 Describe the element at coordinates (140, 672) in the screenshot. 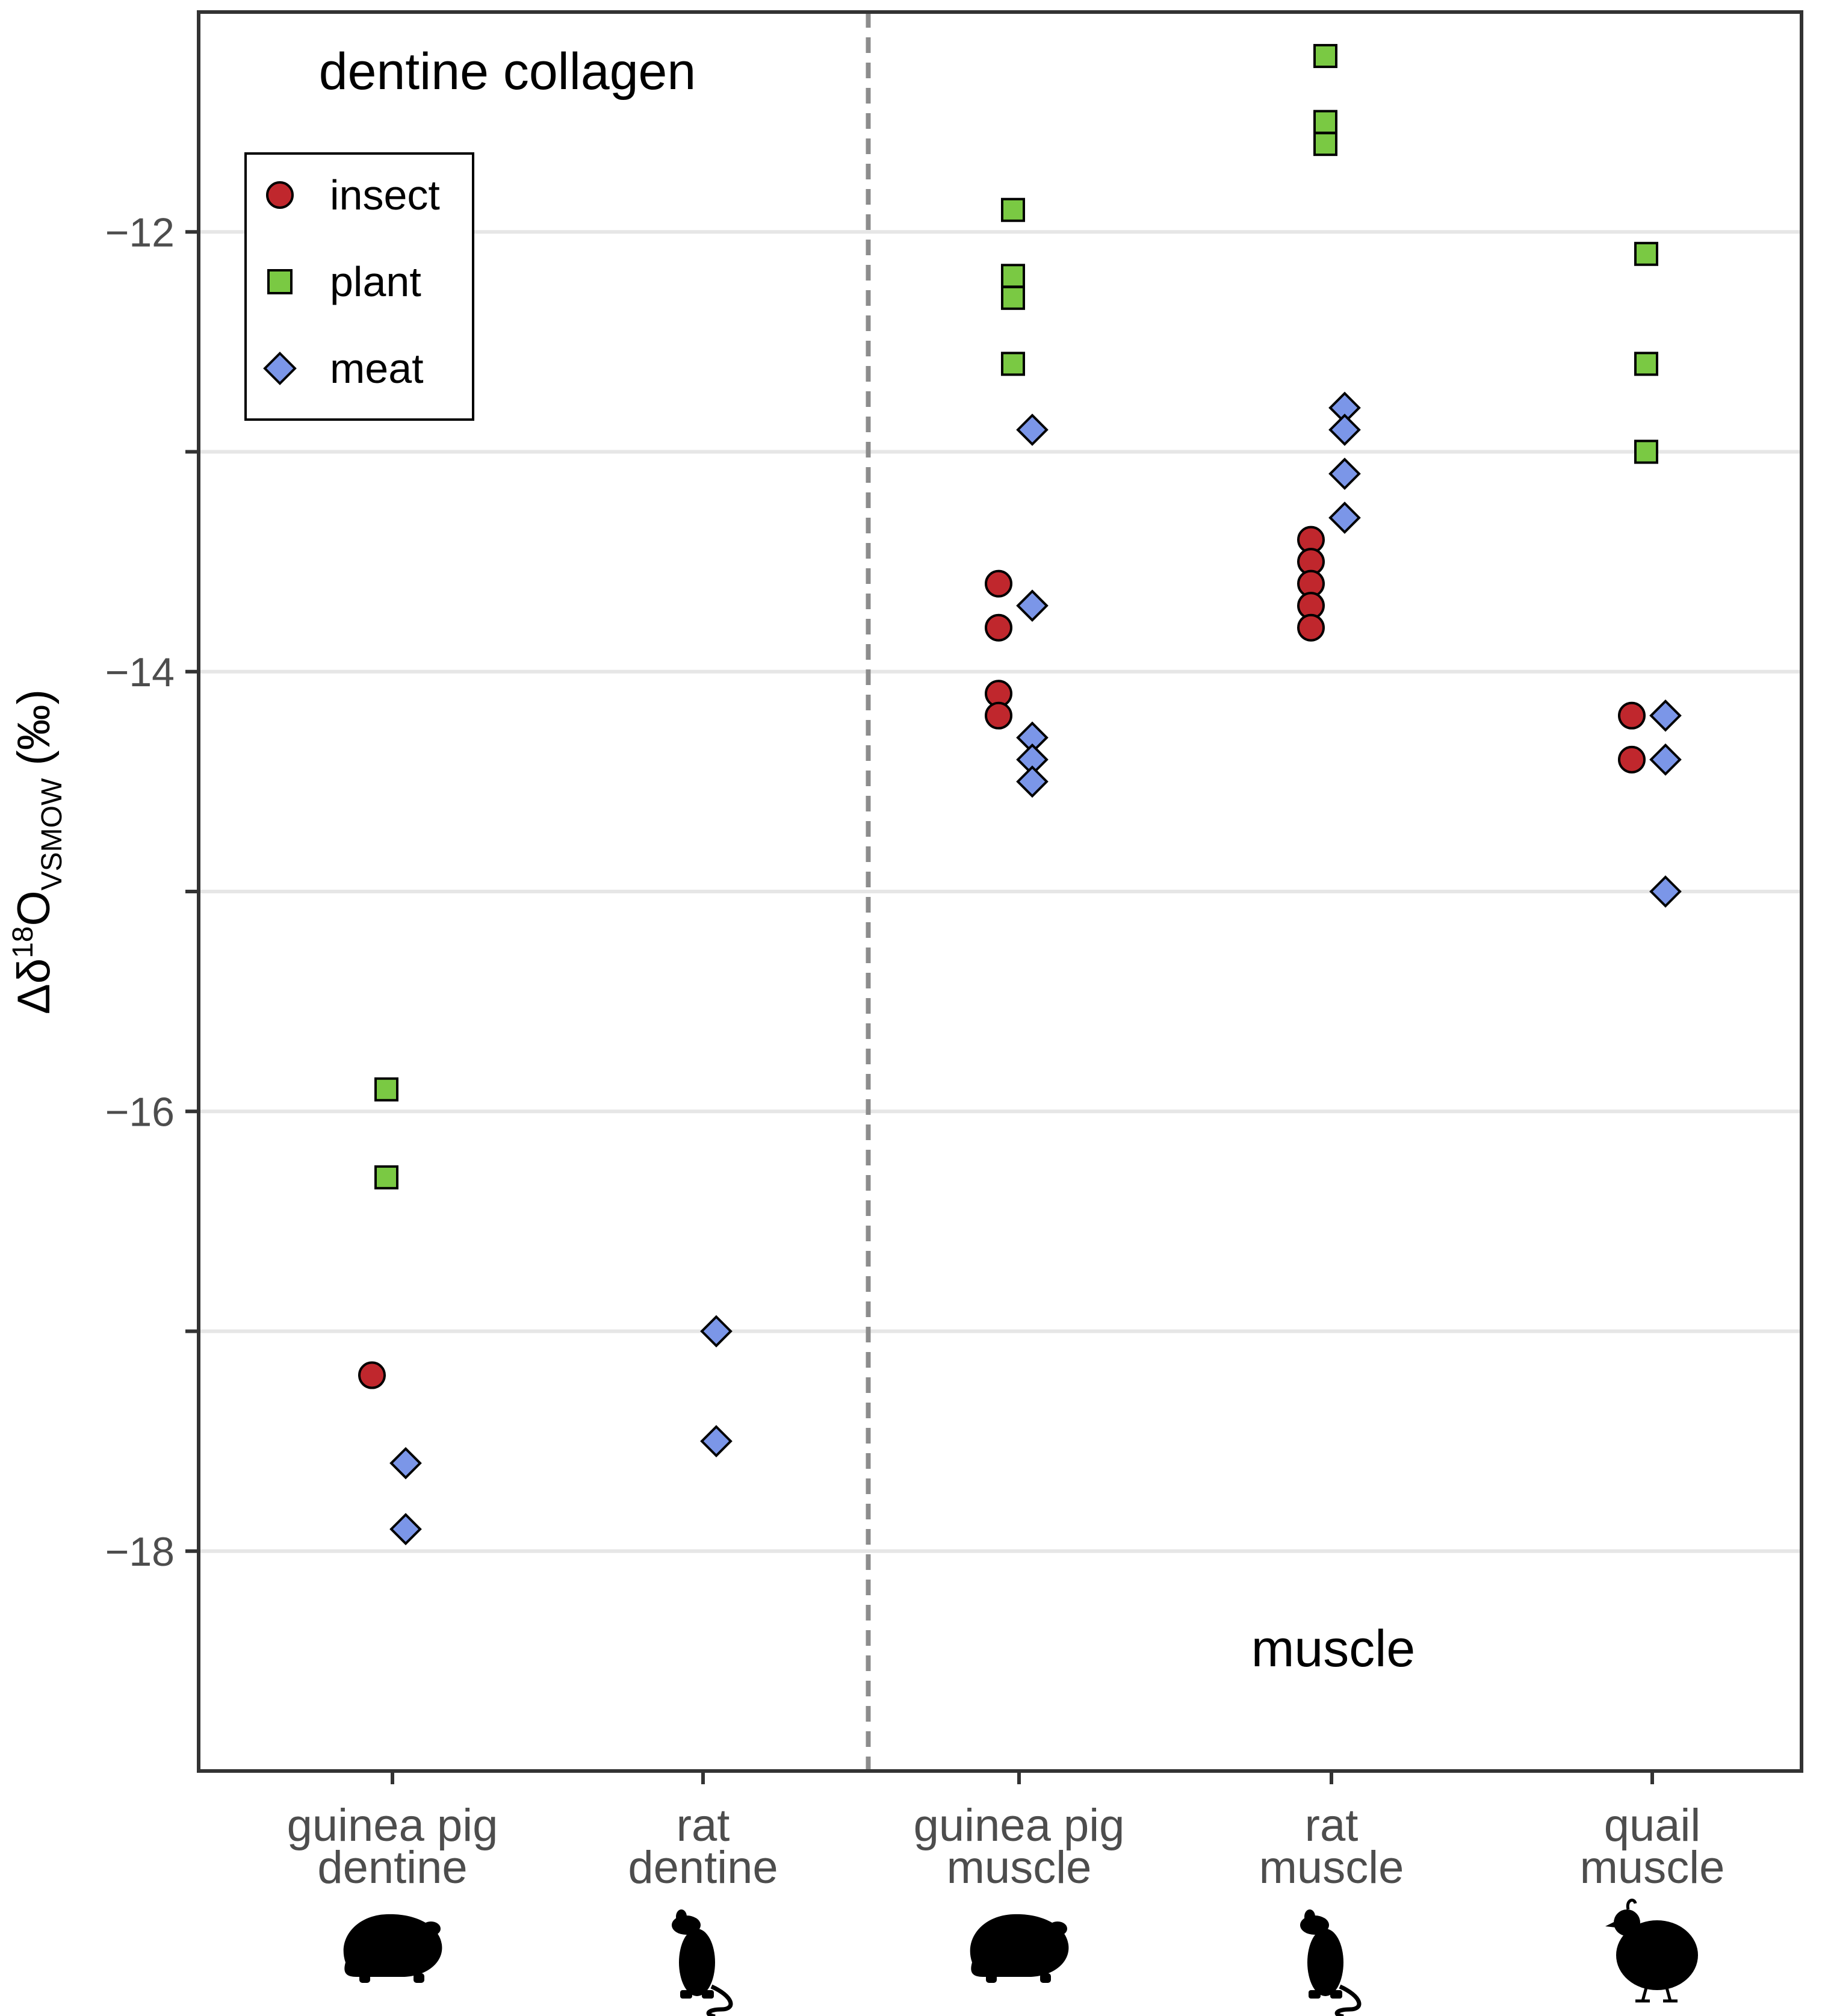

I see `y-tick-label: −14` at that location.